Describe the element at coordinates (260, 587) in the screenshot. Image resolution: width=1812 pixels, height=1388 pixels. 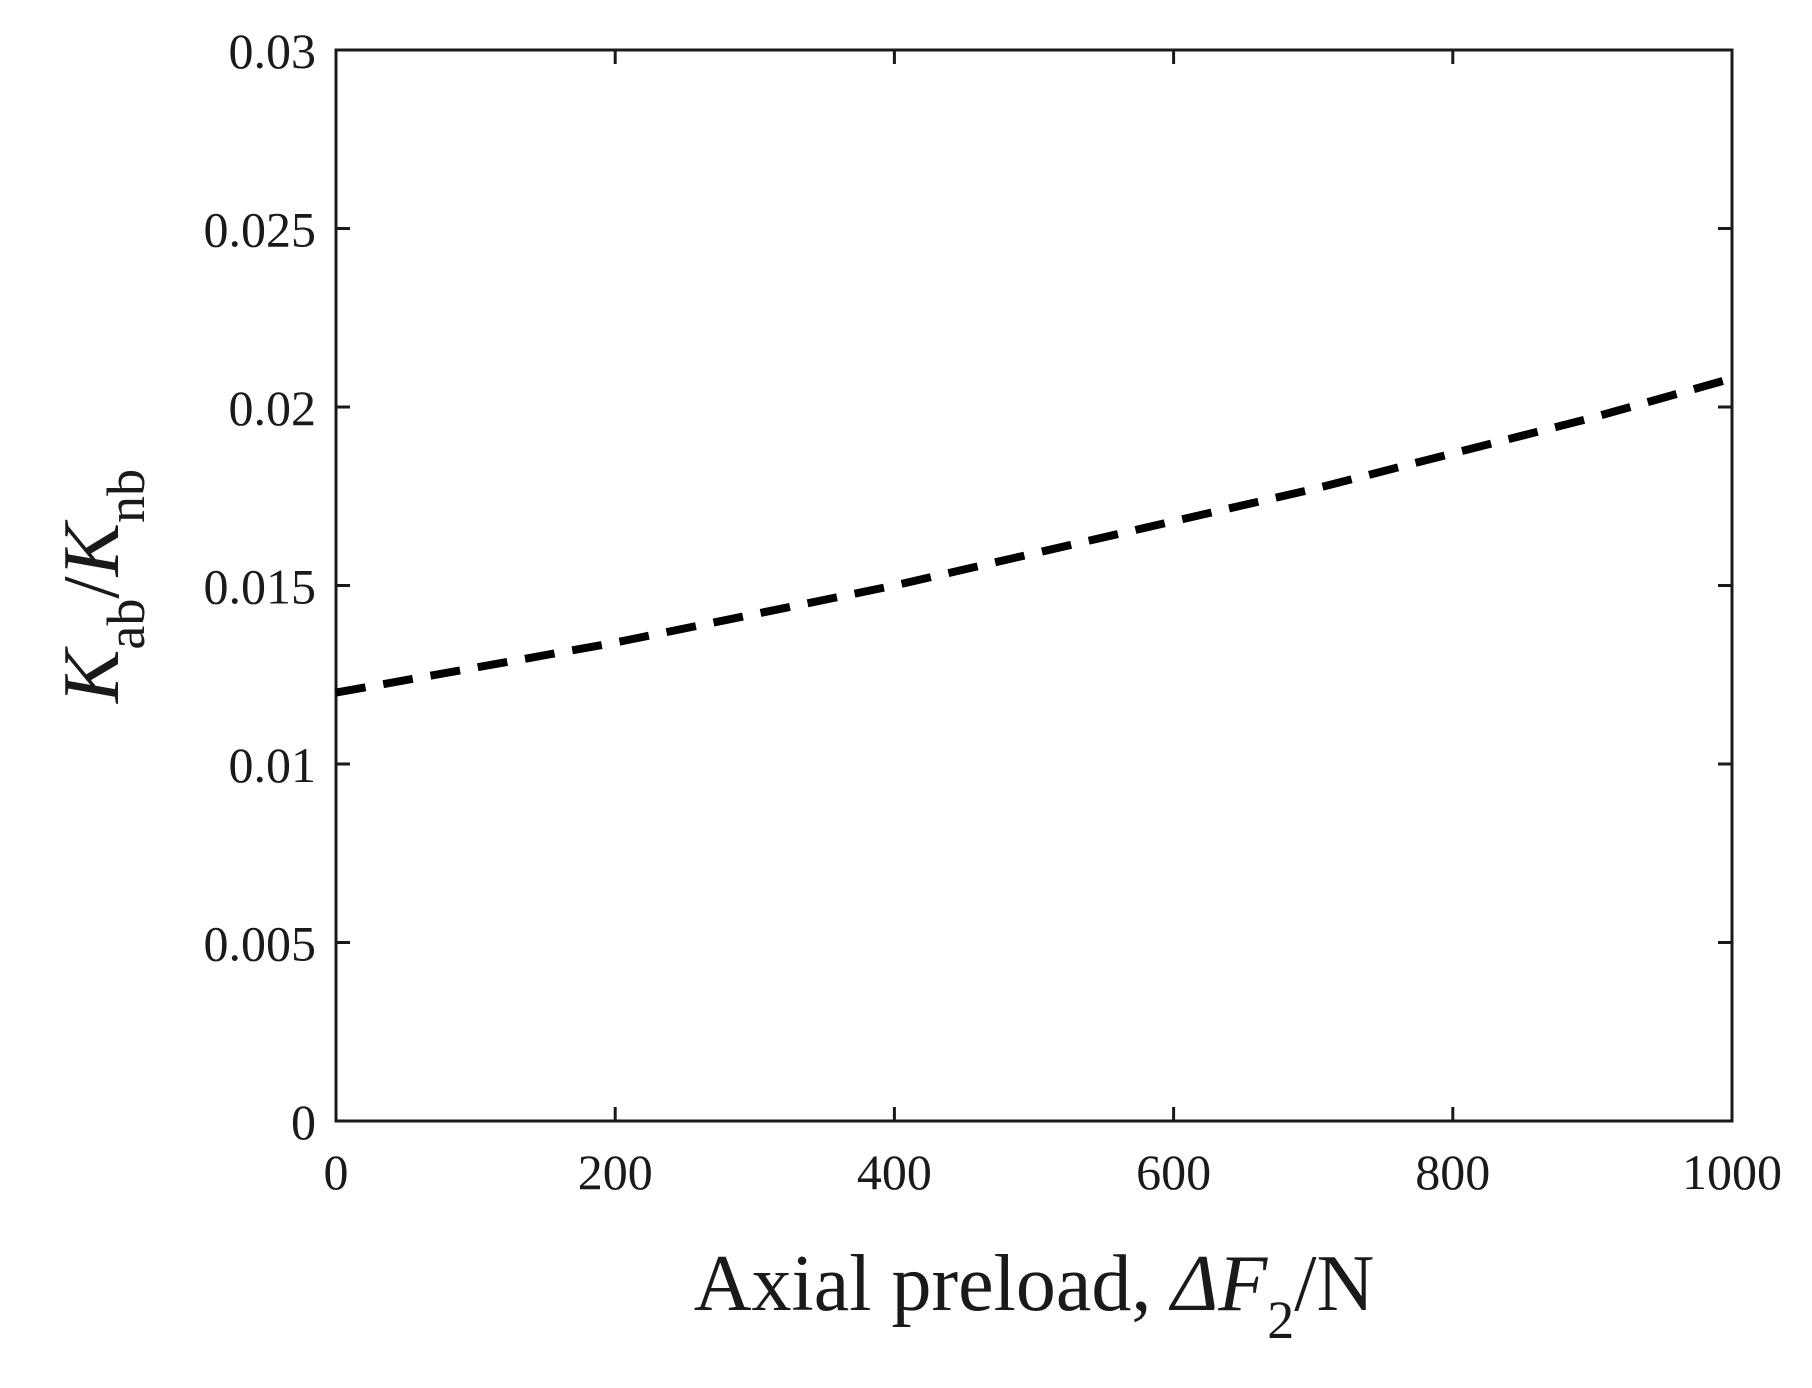
I see `y-tick-label: 0.015` at that location.